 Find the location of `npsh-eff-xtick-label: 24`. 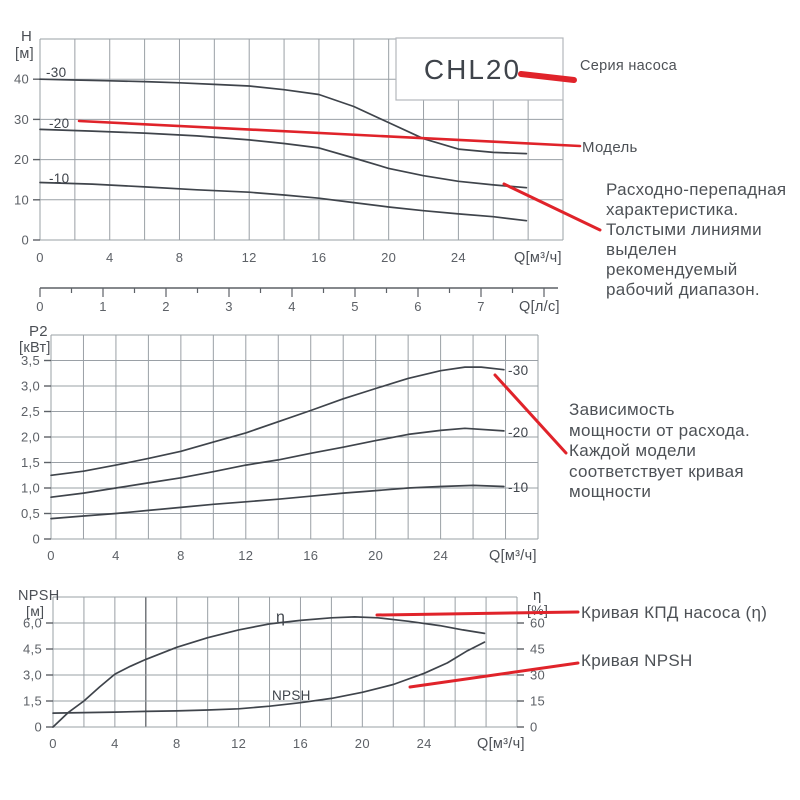

npsh-eff-xtick-label: 24 is located at coordinates (424, 743).